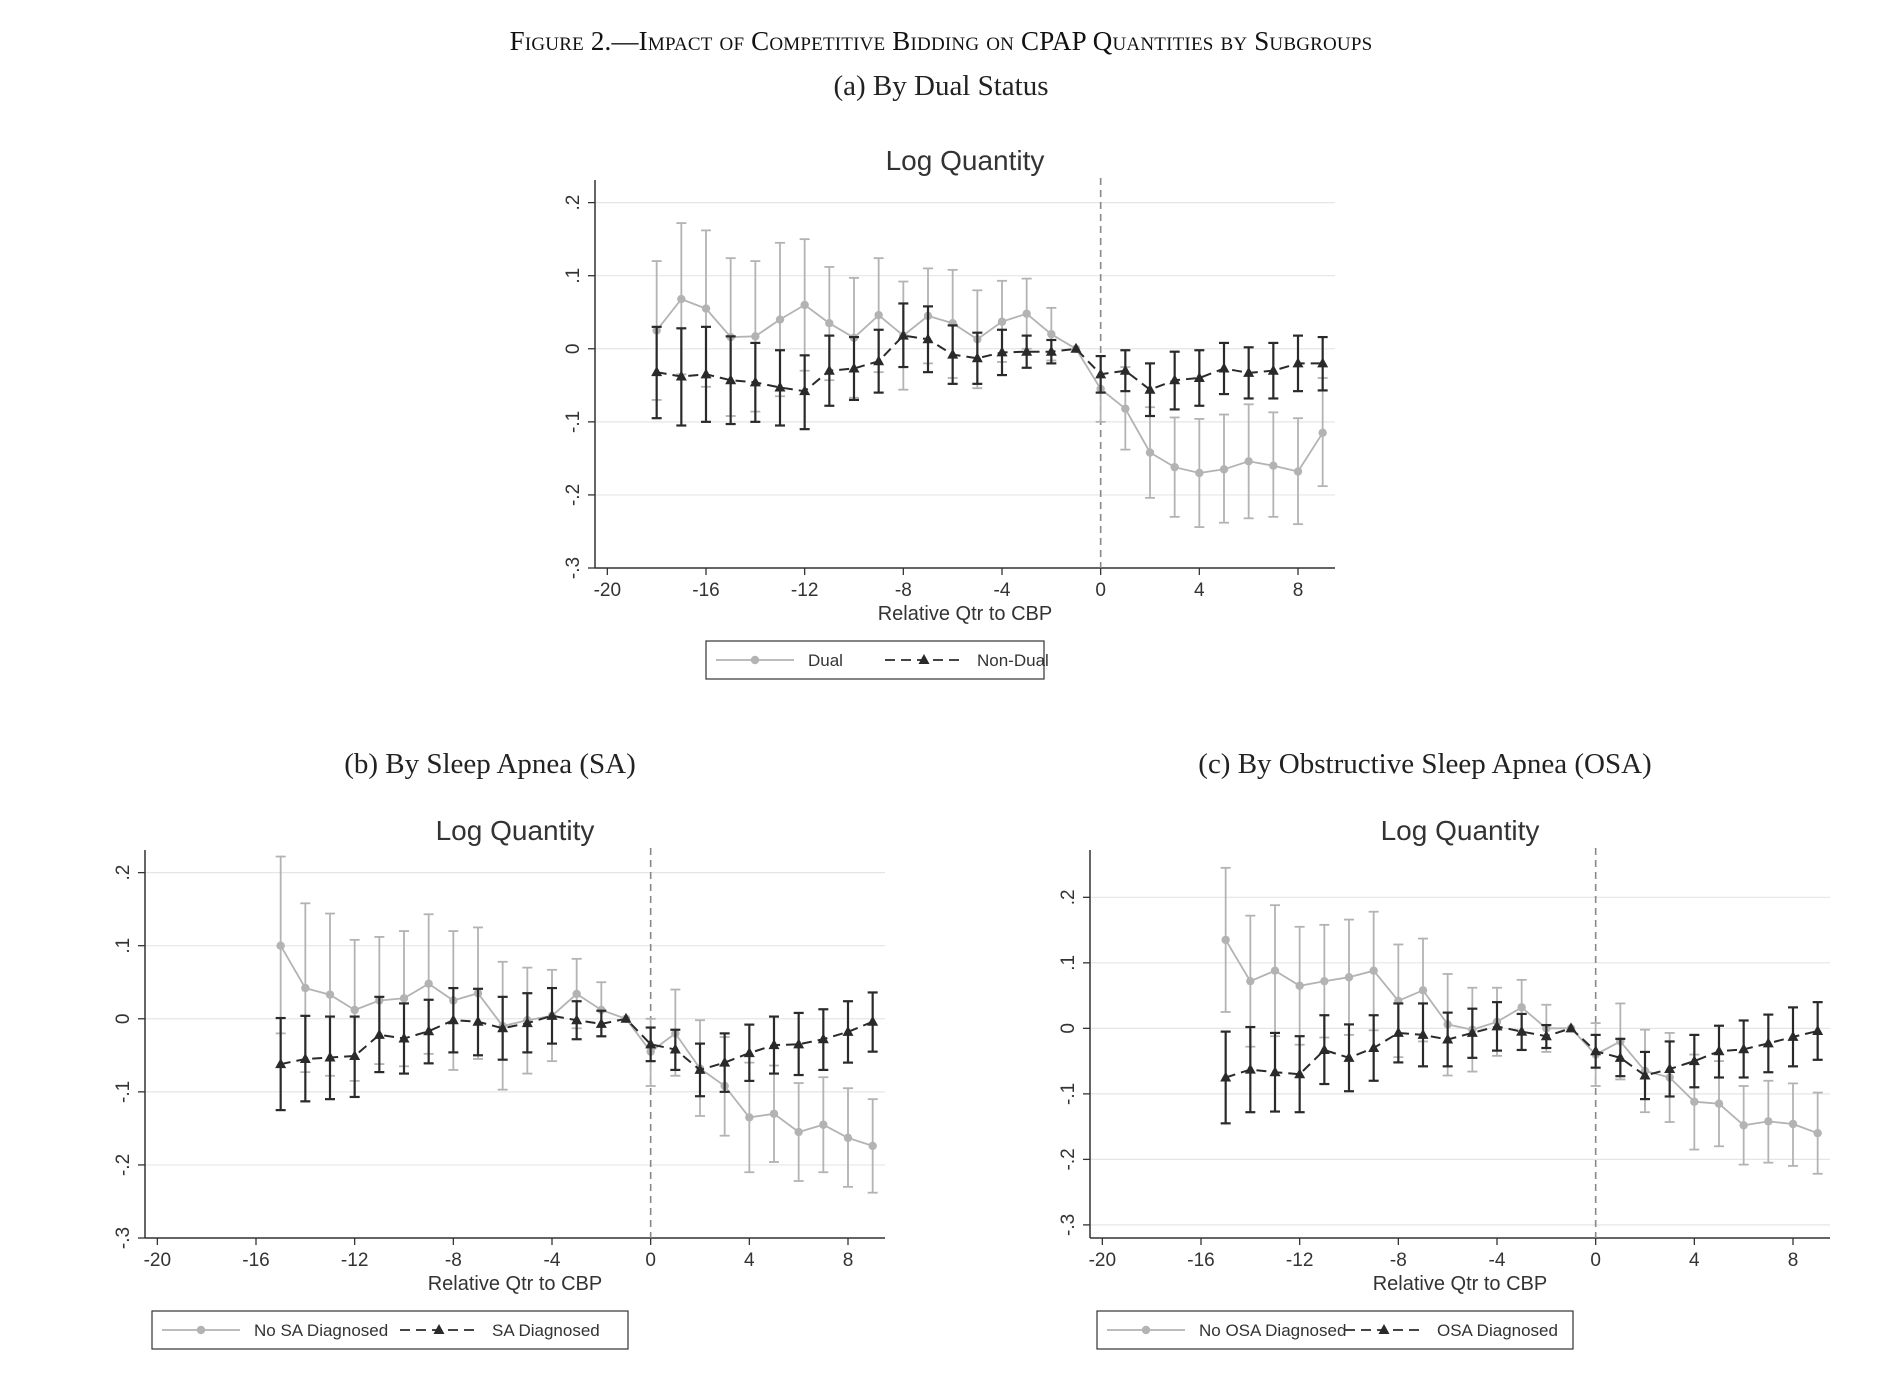  Describe the element at coordinates (201, 1330) in the screenshot. I see `legend-marker-circle` at that location.